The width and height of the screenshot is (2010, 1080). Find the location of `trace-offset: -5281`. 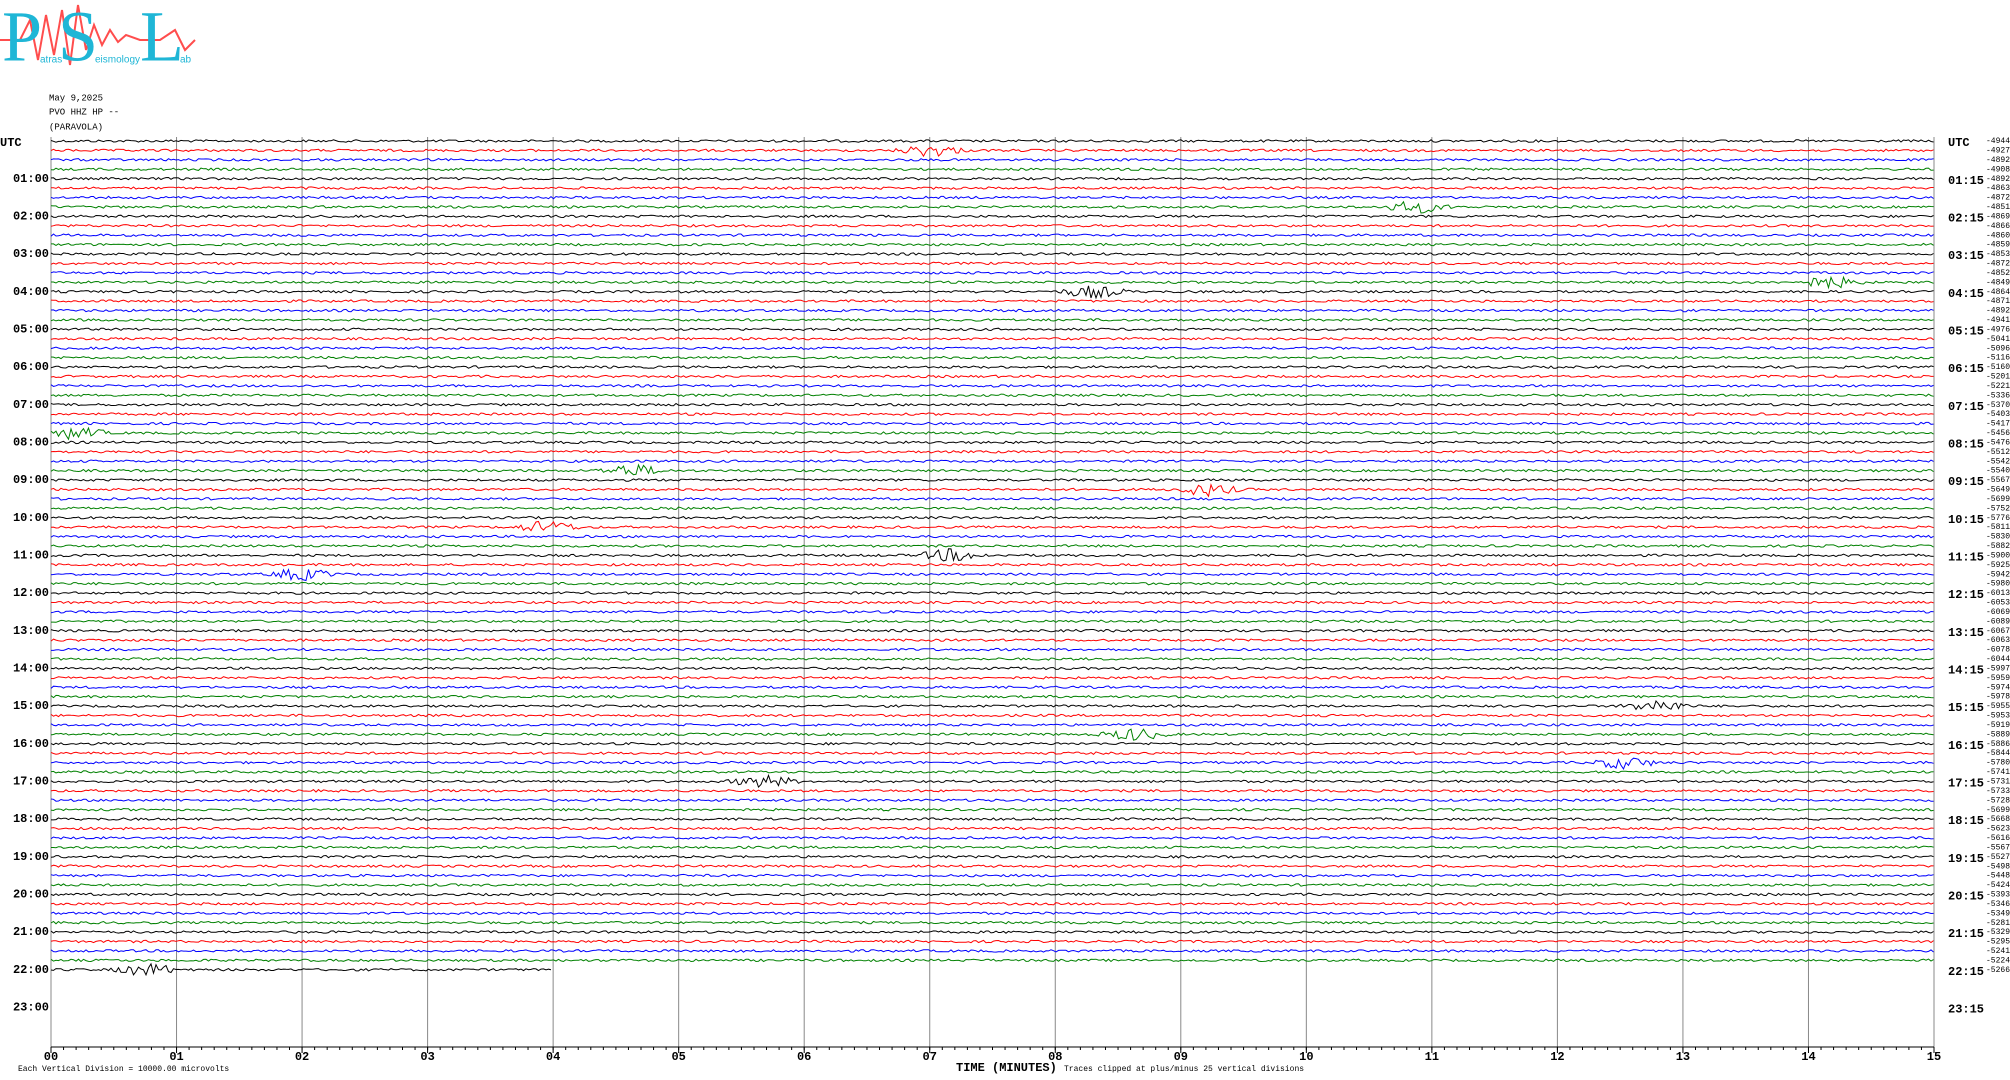

trace-offset: -5281 is located at coordinates (1998, 923).